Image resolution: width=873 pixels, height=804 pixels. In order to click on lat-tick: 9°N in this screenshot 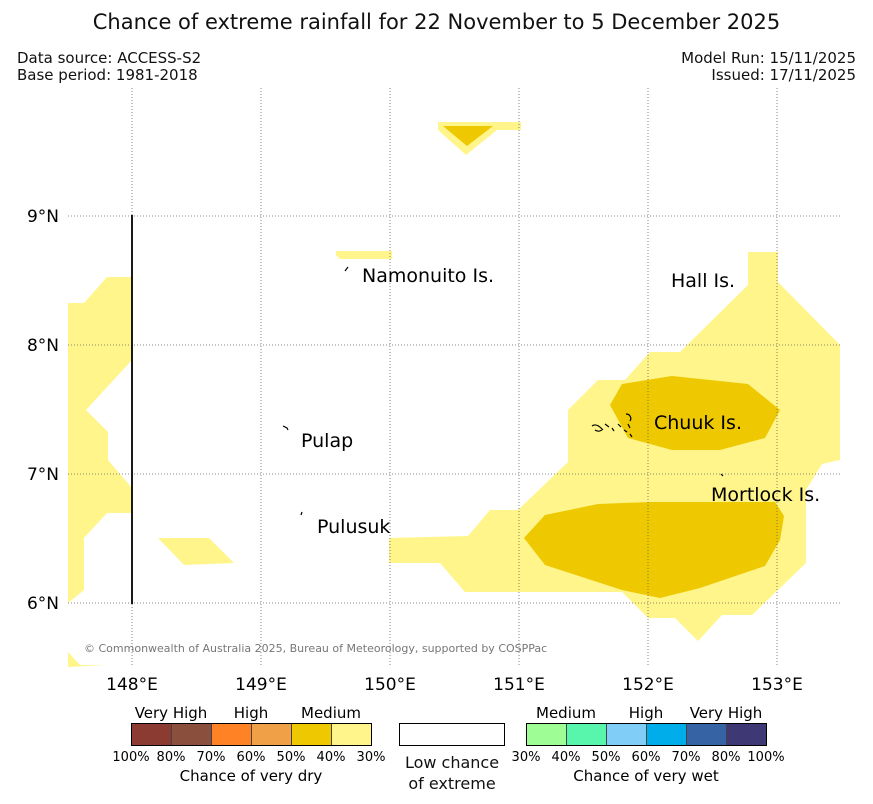, I will do `click(43, 217)`.